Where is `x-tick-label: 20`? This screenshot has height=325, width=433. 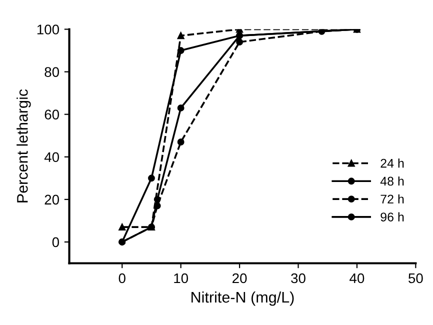 x-tick-label: 20 is located at coordinates (239, 278).